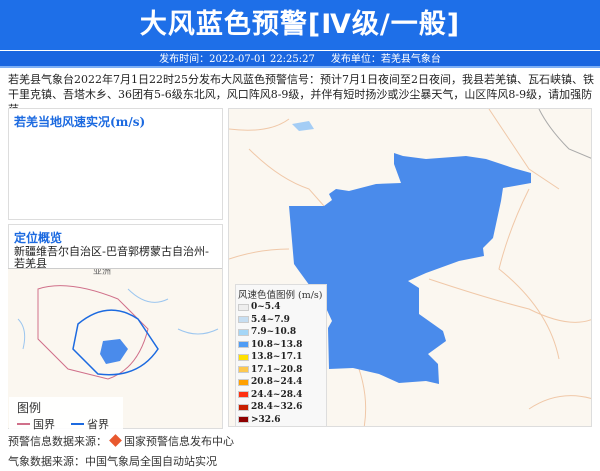 This screenshot has width=600, height=471. I want to click on publish-info: 发布时间：2022-07-01 22:25:27 发布单位：若羌县气象台, so click(300, 59).